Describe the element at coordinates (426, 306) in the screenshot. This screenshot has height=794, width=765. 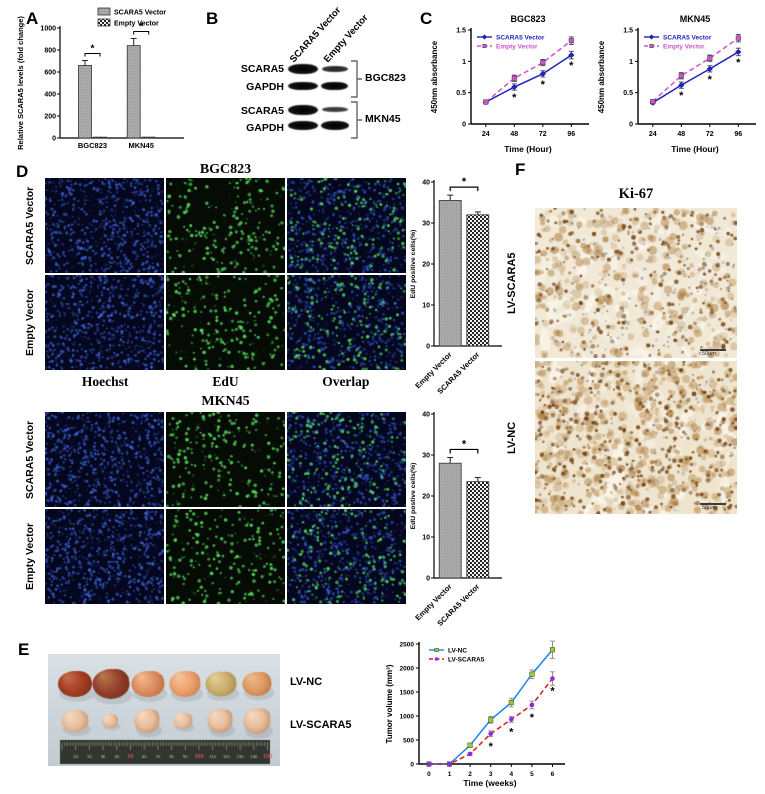
I see `svg-text: 10` at that location.